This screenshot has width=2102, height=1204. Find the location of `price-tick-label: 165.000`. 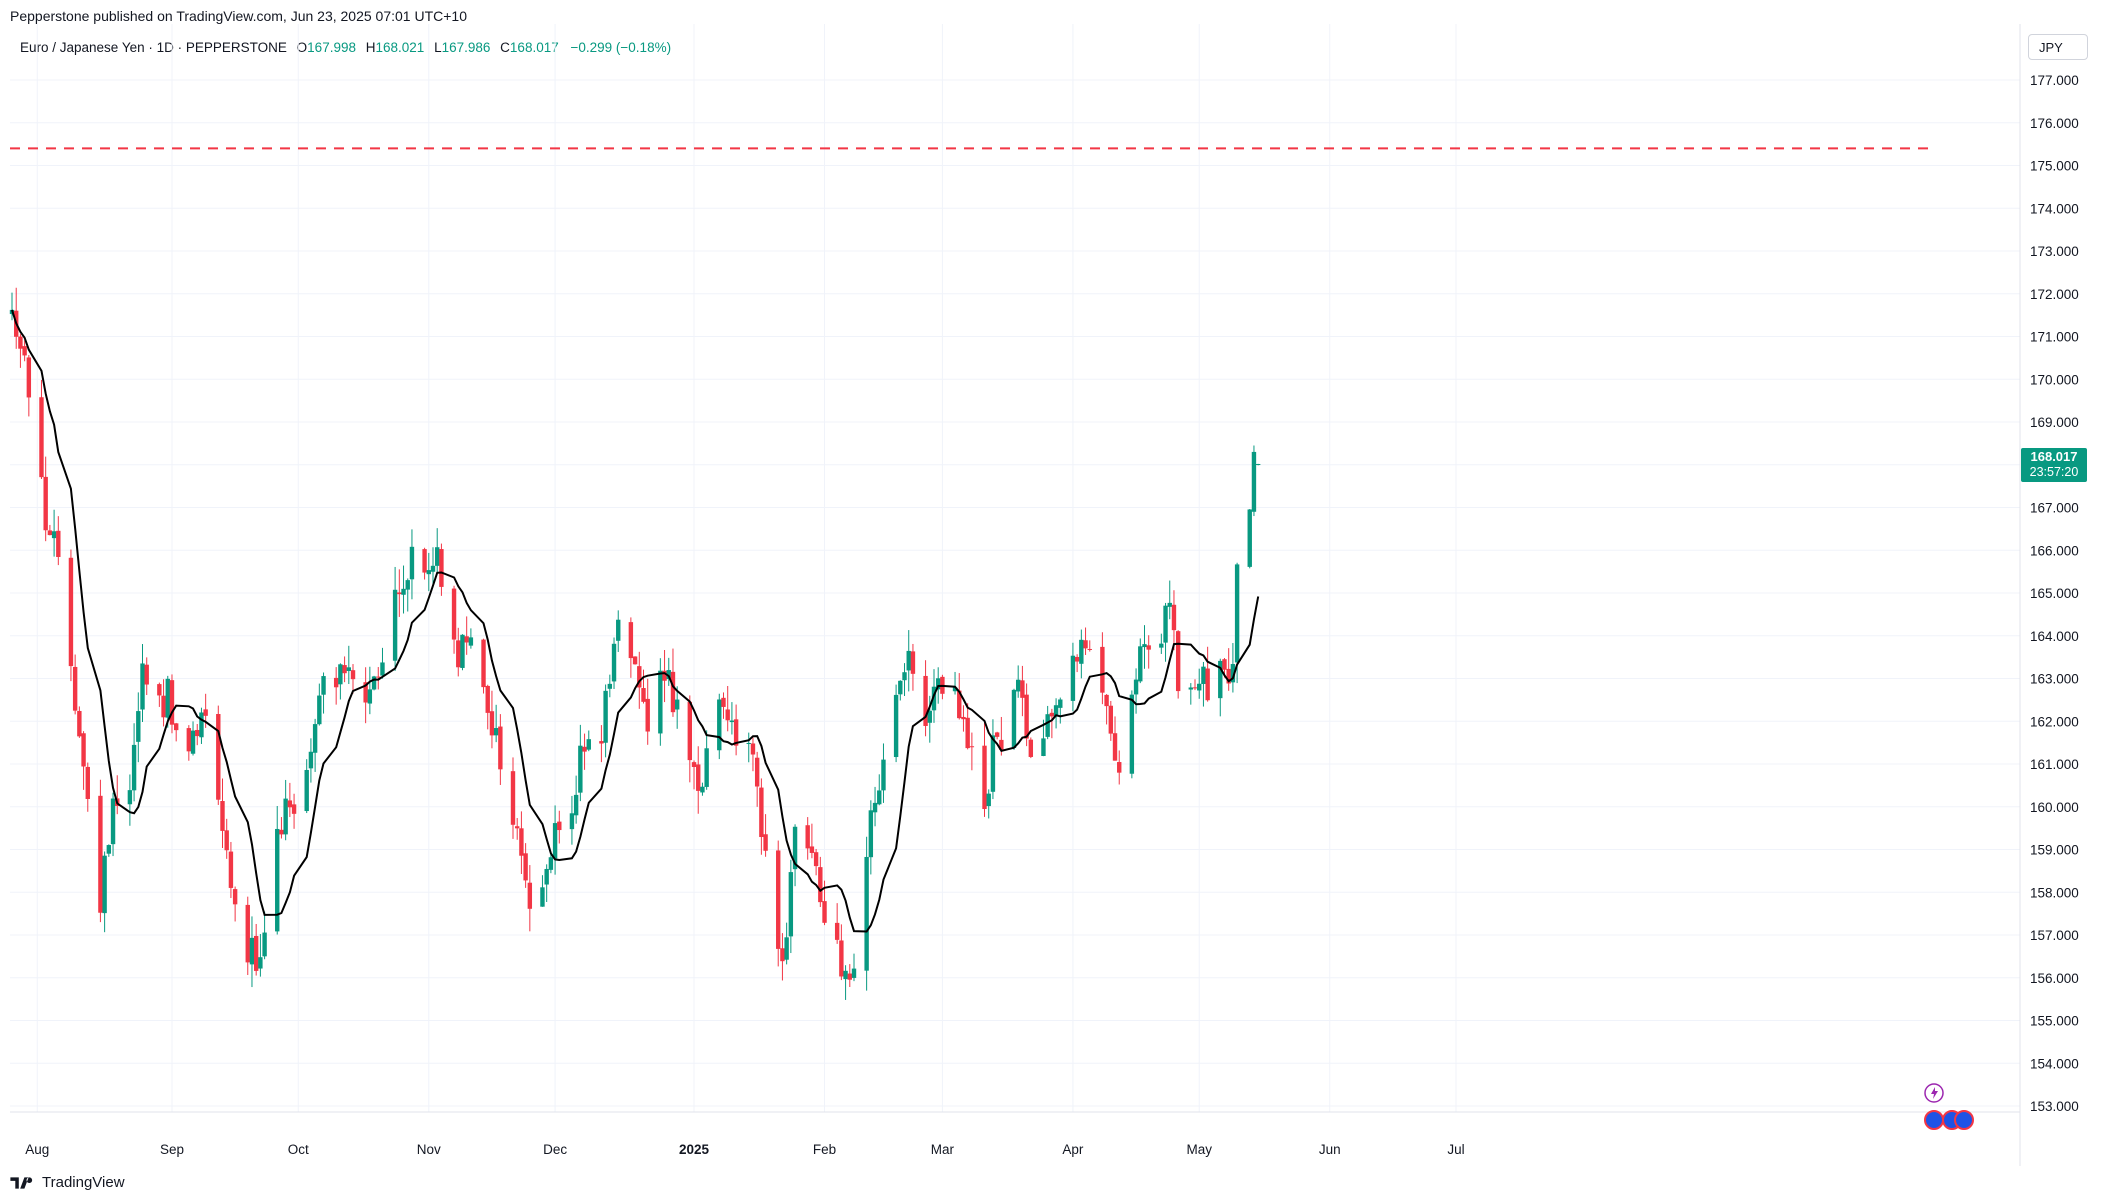

price-tick-label: 165.000 is located at coordinates (2054, 593).